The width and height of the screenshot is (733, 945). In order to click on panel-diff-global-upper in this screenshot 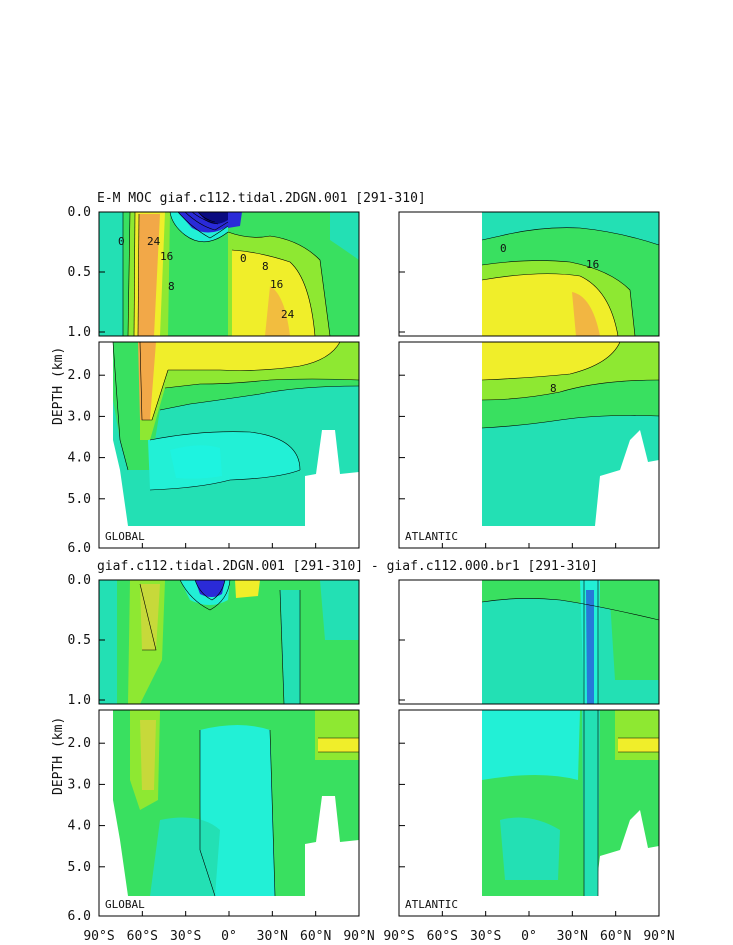, I will do `click(229, 642)`.